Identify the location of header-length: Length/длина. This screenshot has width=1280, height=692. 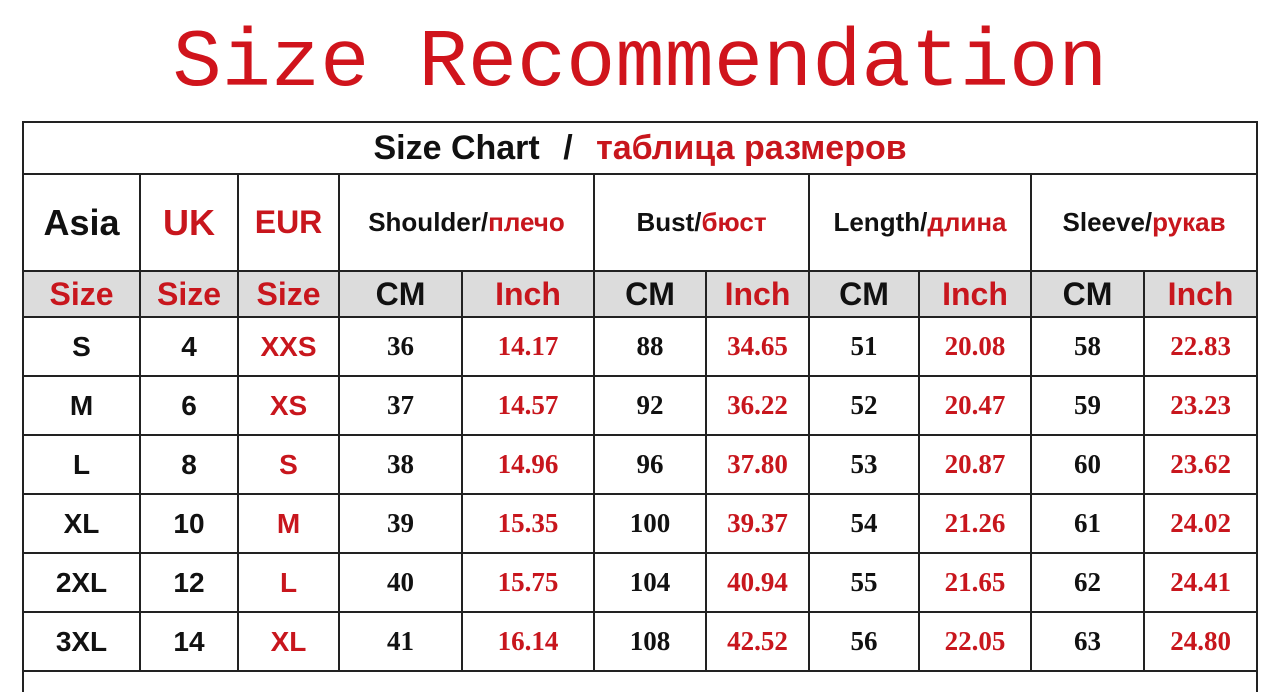
(920, 222).